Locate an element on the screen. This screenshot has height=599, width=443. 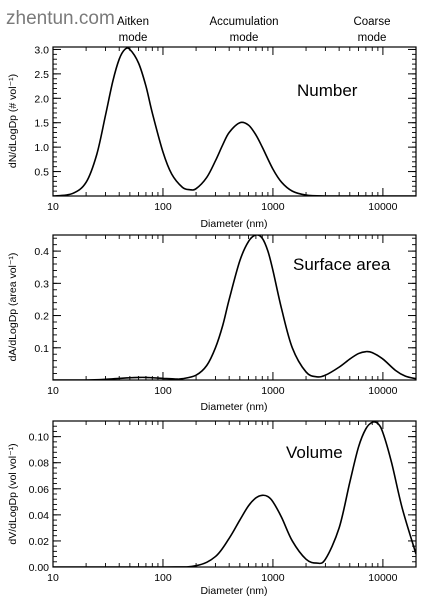
watermark: zhentun.com is located at coordinates (60, 18).